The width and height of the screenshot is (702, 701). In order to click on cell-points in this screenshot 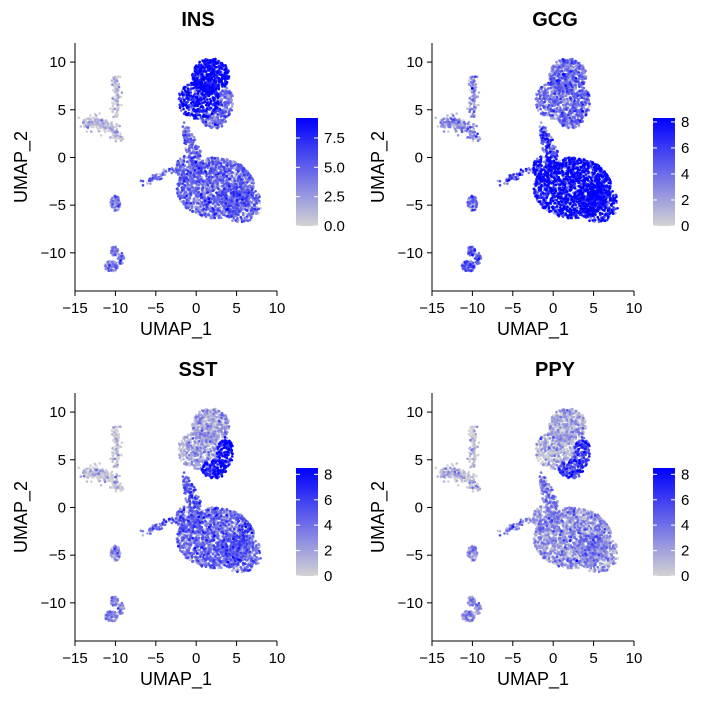, I will do `click(169, 165)`.